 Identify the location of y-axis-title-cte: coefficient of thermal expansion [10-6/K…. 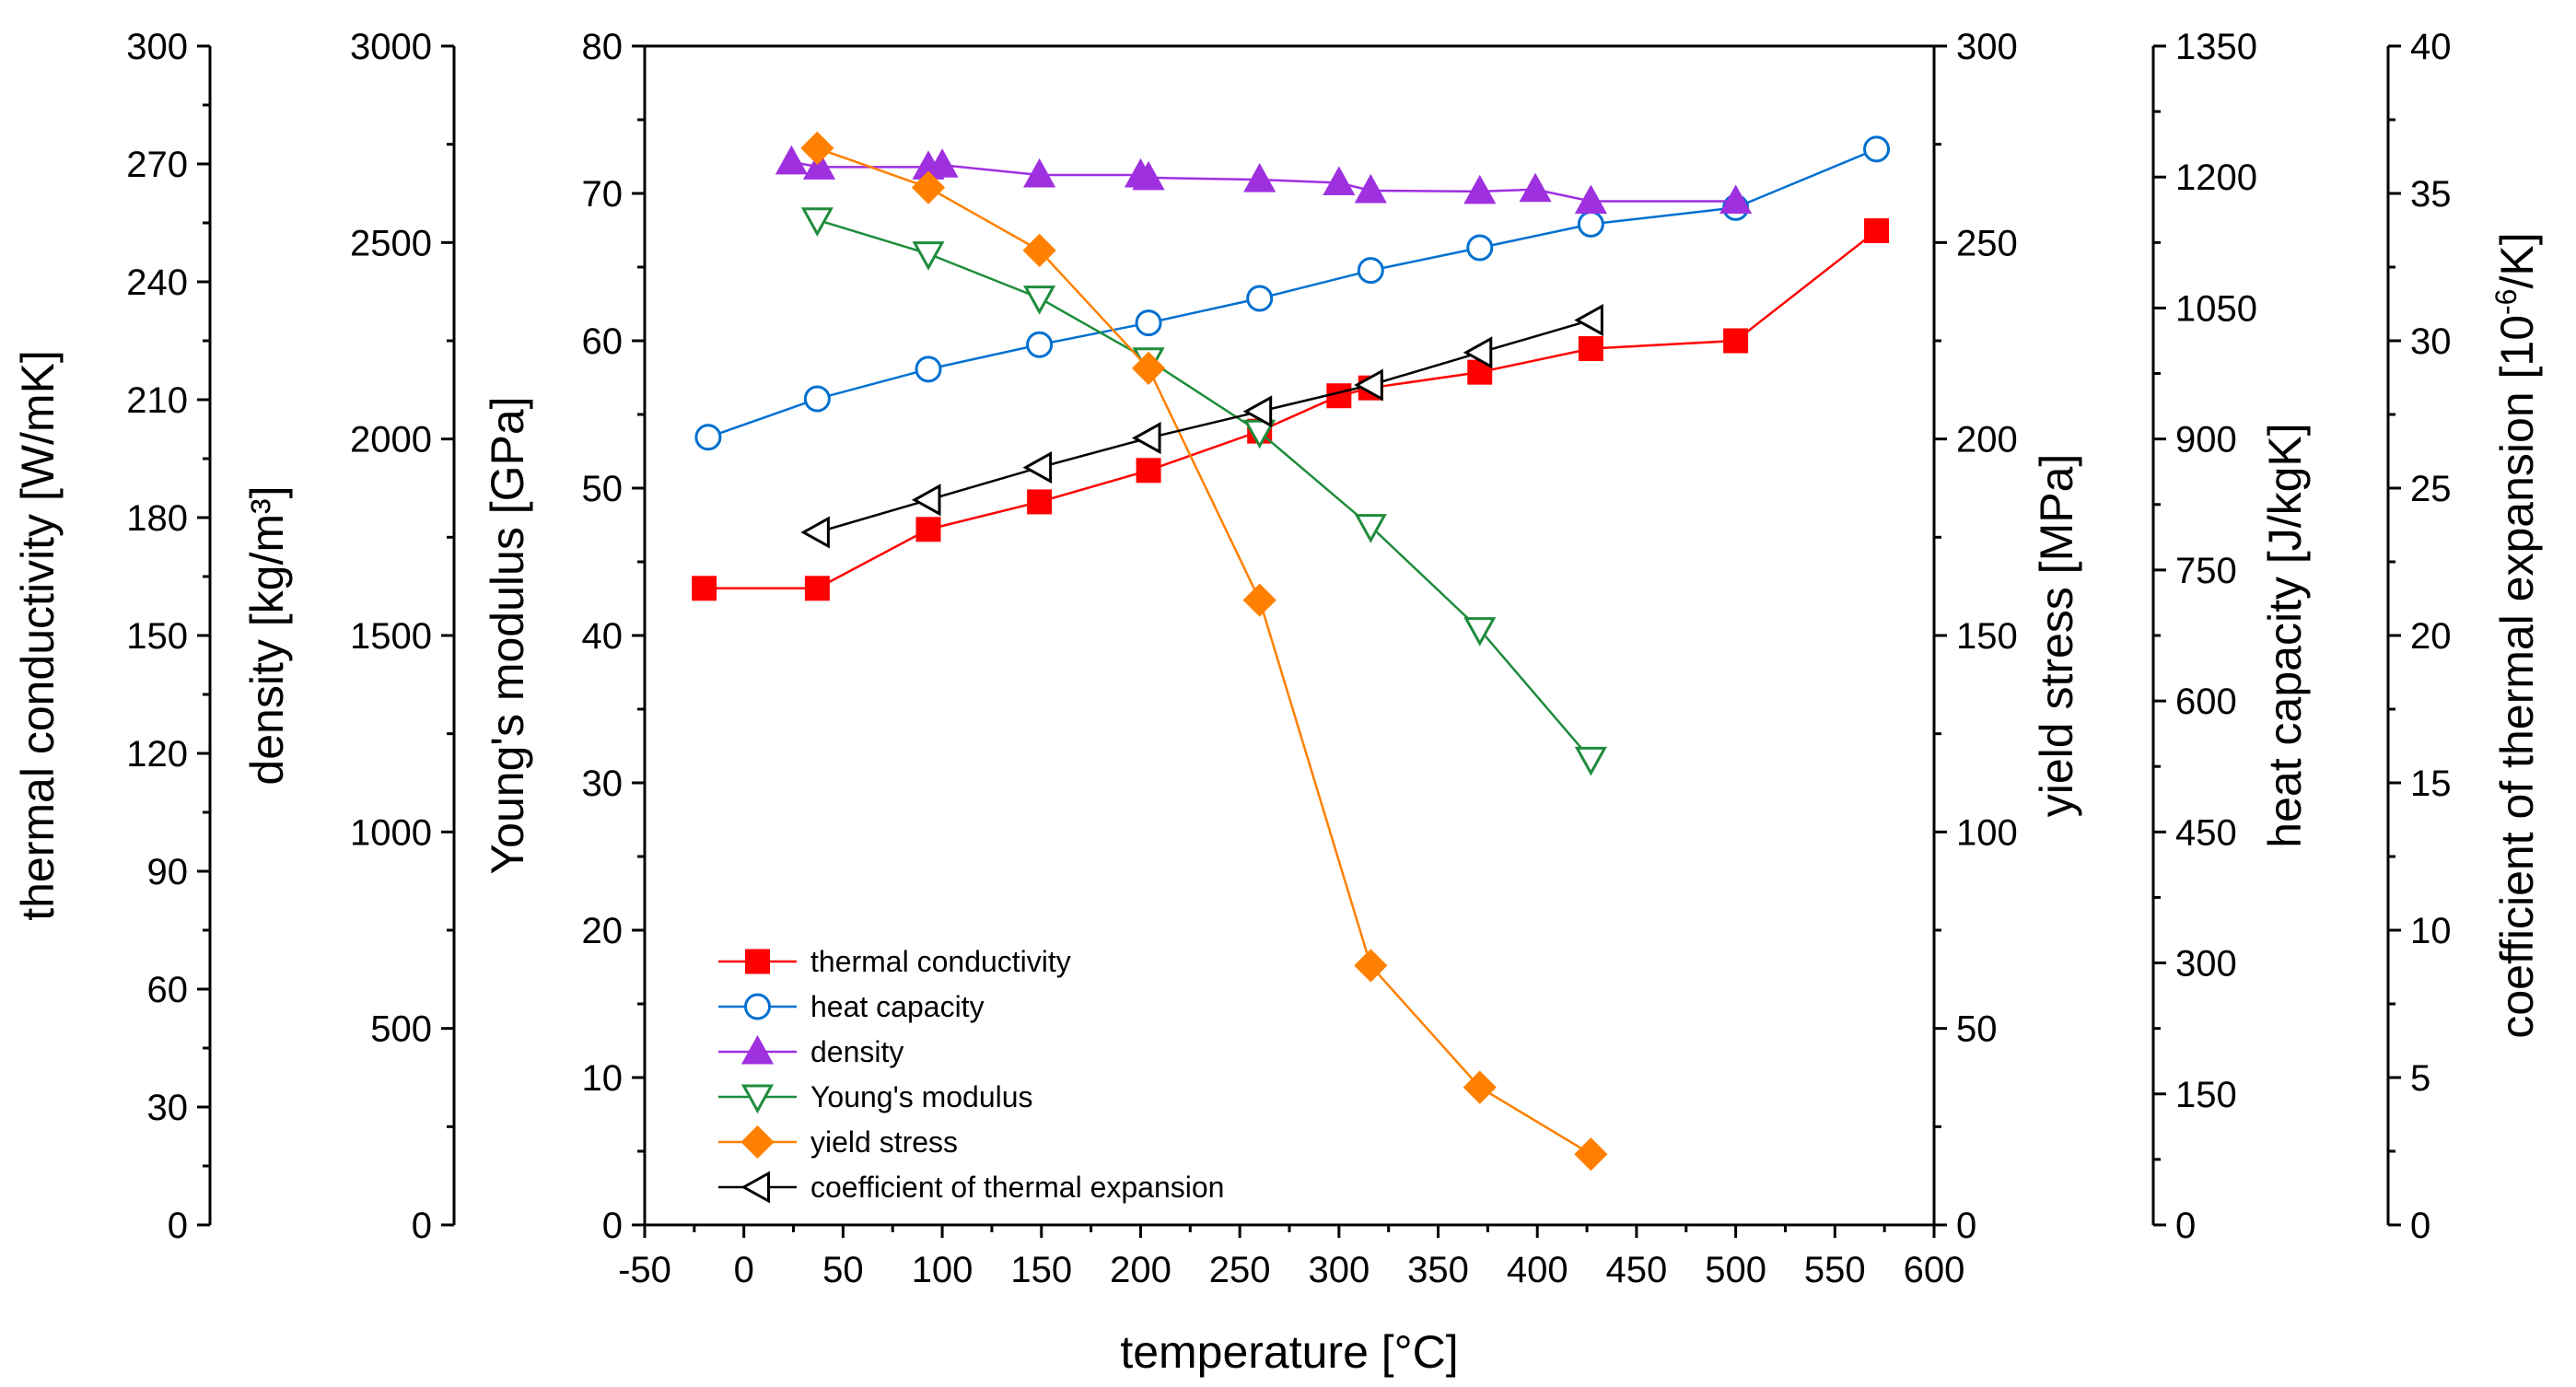
(2516, 635).